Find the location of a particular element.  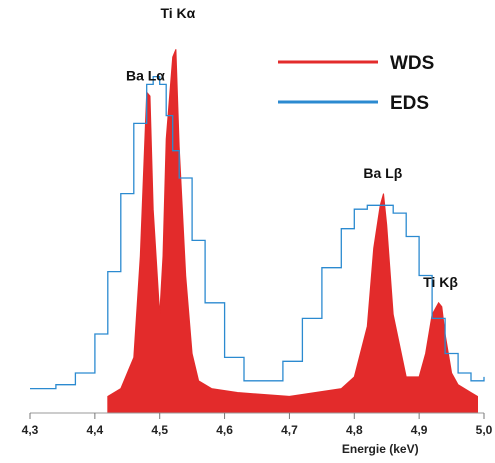

x-axis-label: Energie (keV) is located at coordinates (380, 449).